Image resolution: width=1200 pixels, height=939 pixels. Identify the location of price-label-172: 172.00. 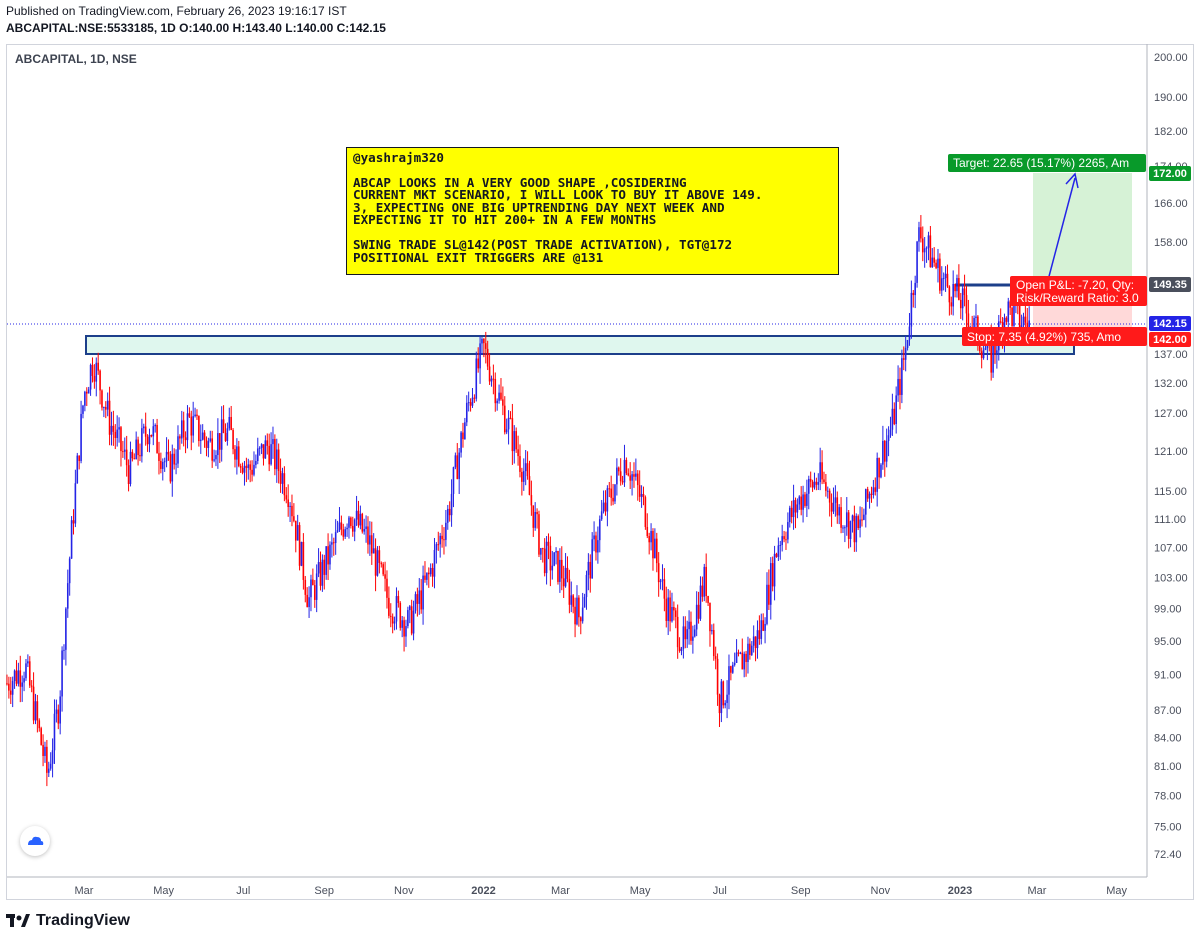
(1170, 174).